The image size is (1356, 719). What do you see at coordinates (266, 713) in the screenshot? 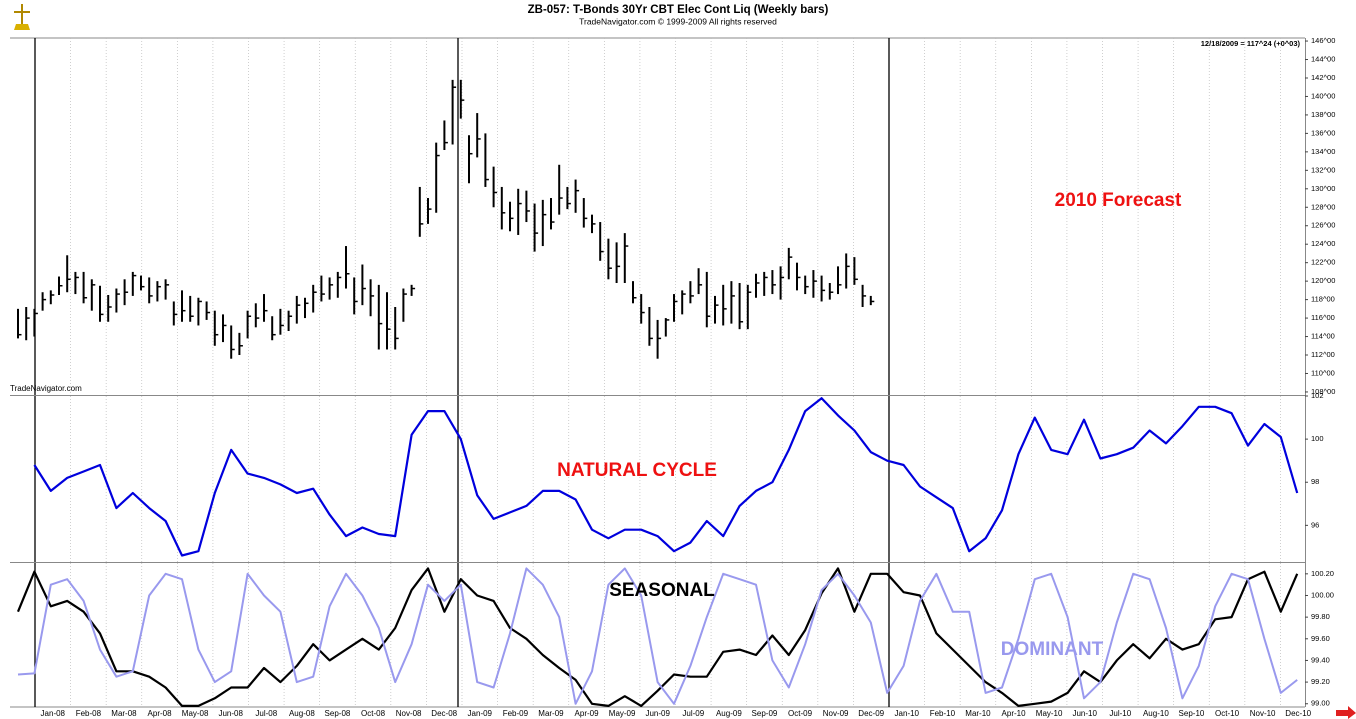
I see `x-tick-label: Jul-08` at bounding box center [266, 713].